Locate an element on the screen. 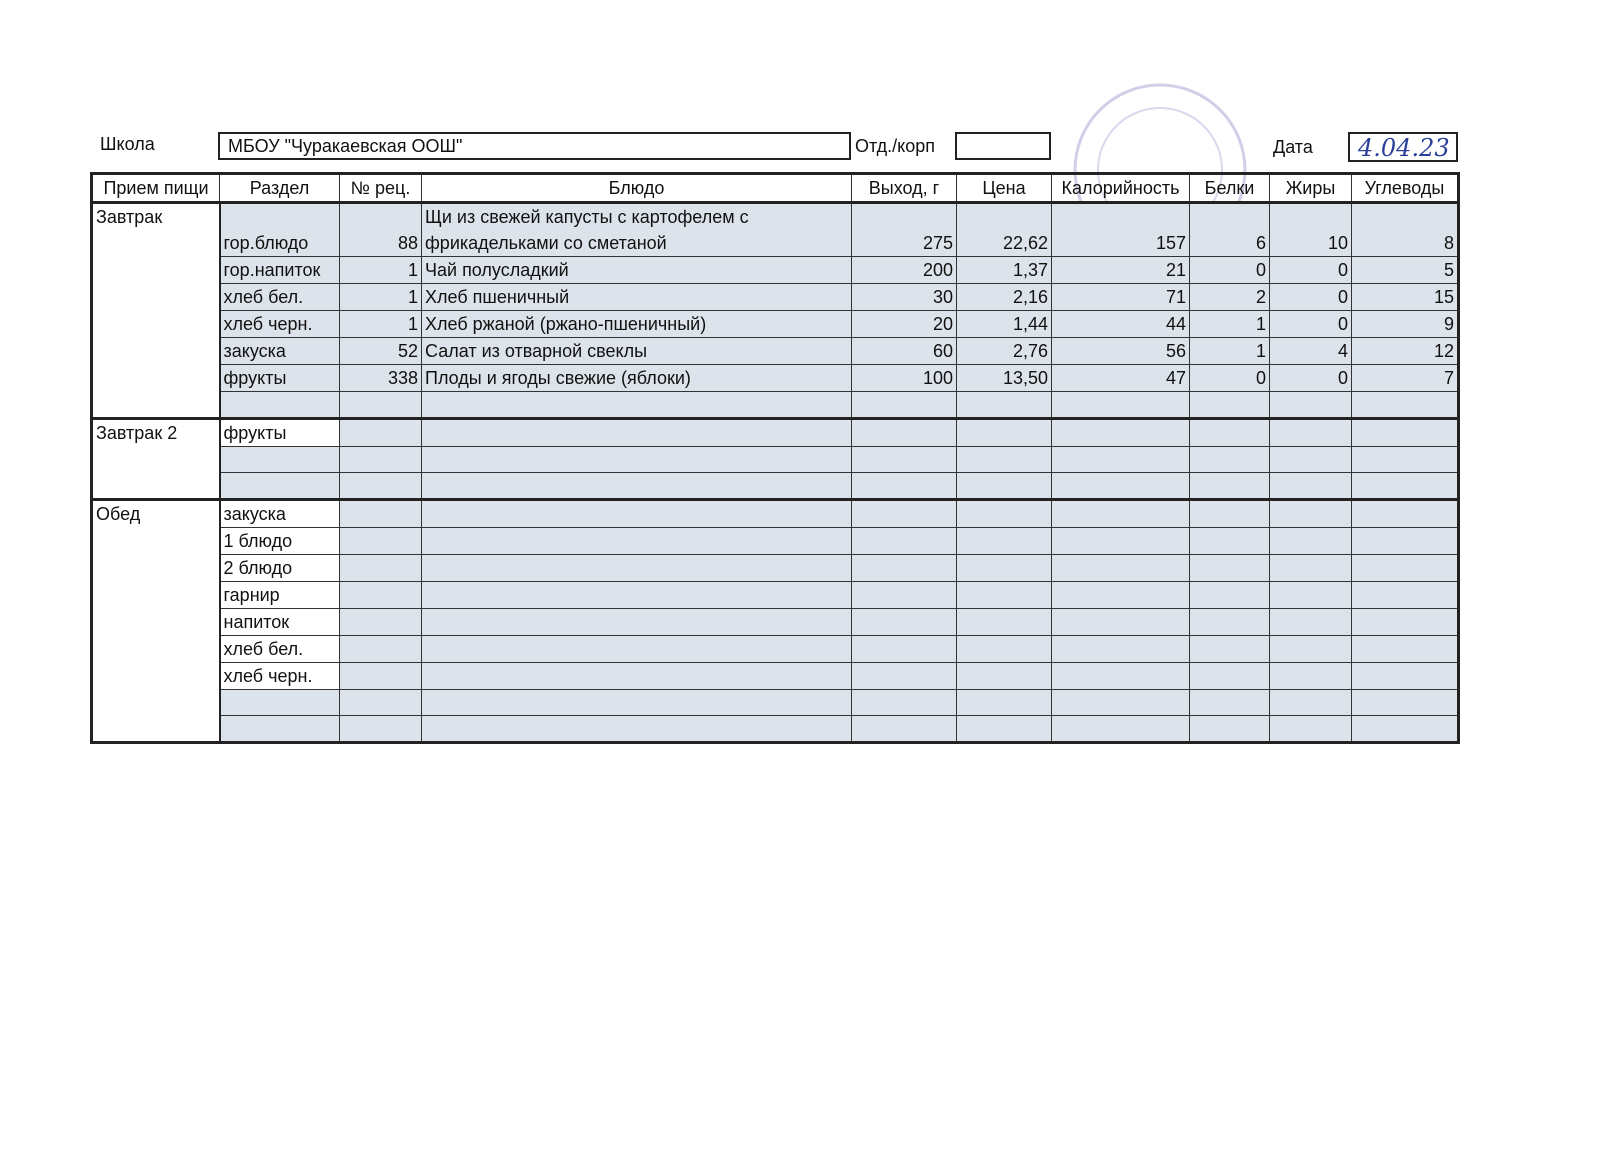 The width and height of the screenshot is (1600, 1164). cell: закуска is located at coordinates (279, 513).